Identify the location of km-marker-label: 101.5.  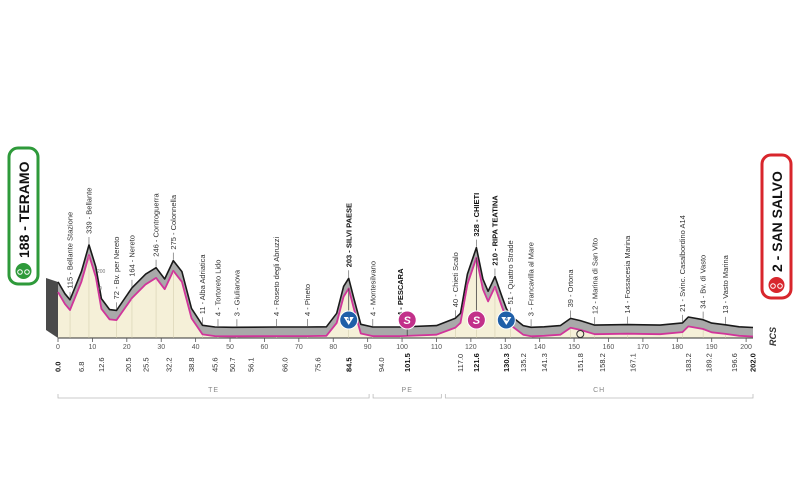
(407, 362).